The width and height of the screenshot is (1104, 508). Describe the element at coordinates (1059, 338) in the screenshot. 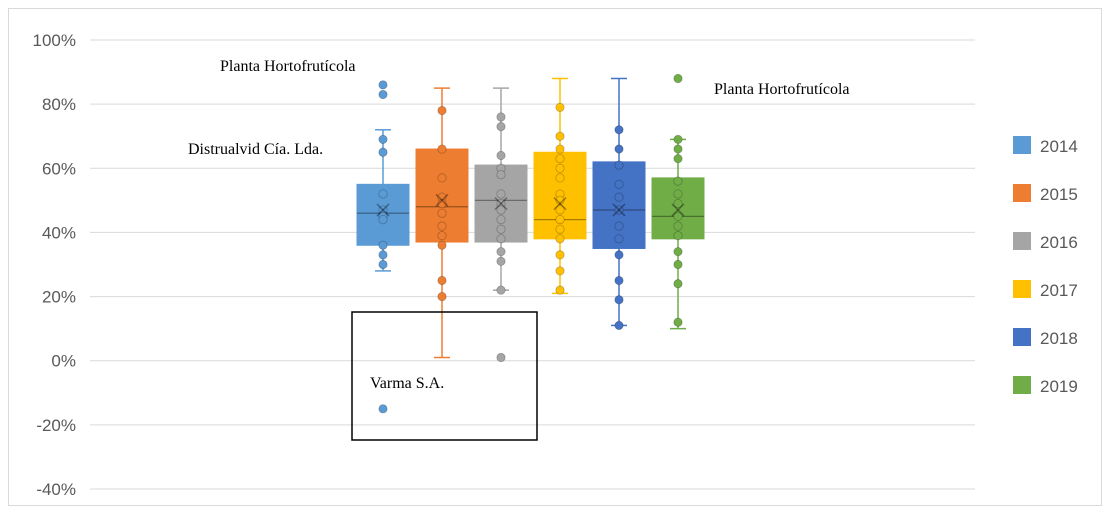

I see `legend-label-2018: 2018` at that location.